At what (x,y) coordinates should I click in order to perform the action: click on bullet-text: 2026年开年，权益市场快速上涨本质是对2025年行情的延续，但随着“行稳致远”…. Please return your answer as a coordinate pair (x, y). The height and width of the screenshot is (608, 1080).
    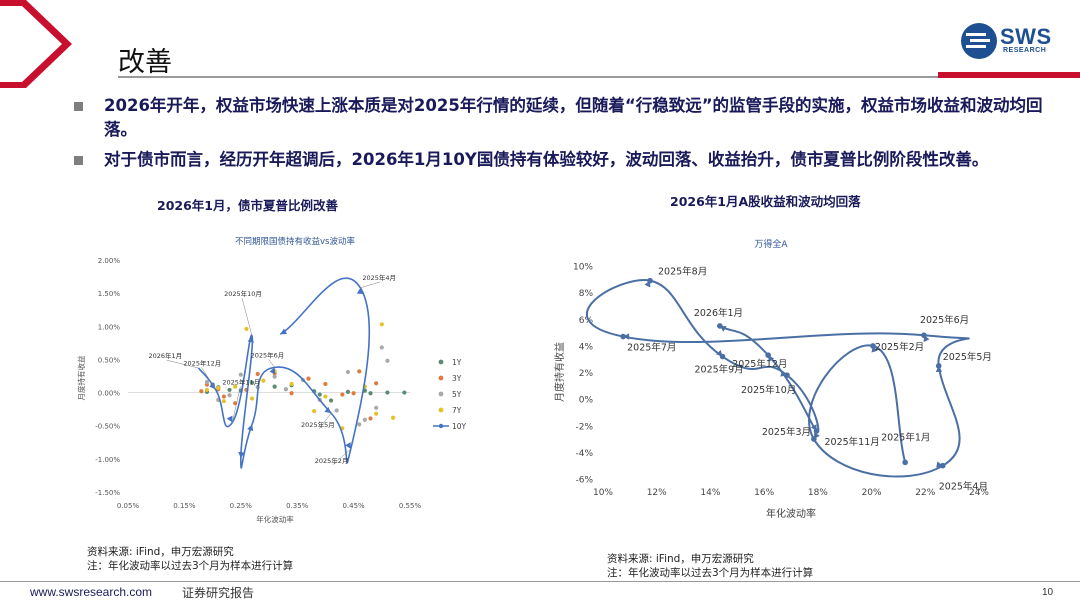
    Looking at the image, I should click on (573, 117).